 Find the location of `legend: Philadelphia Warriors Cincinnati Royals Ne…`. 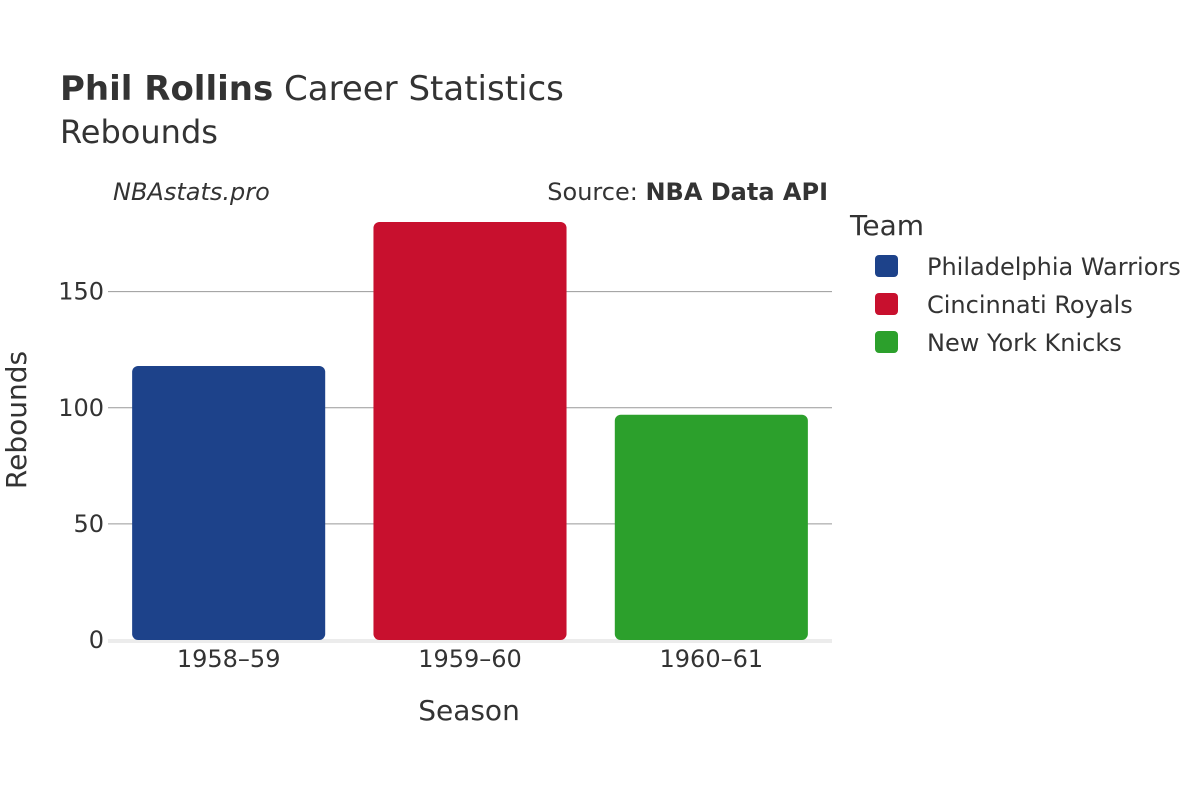

legend: Philadelphia Warriors Cincinnati Royals Ne… is located at coordinates (1028, 305).